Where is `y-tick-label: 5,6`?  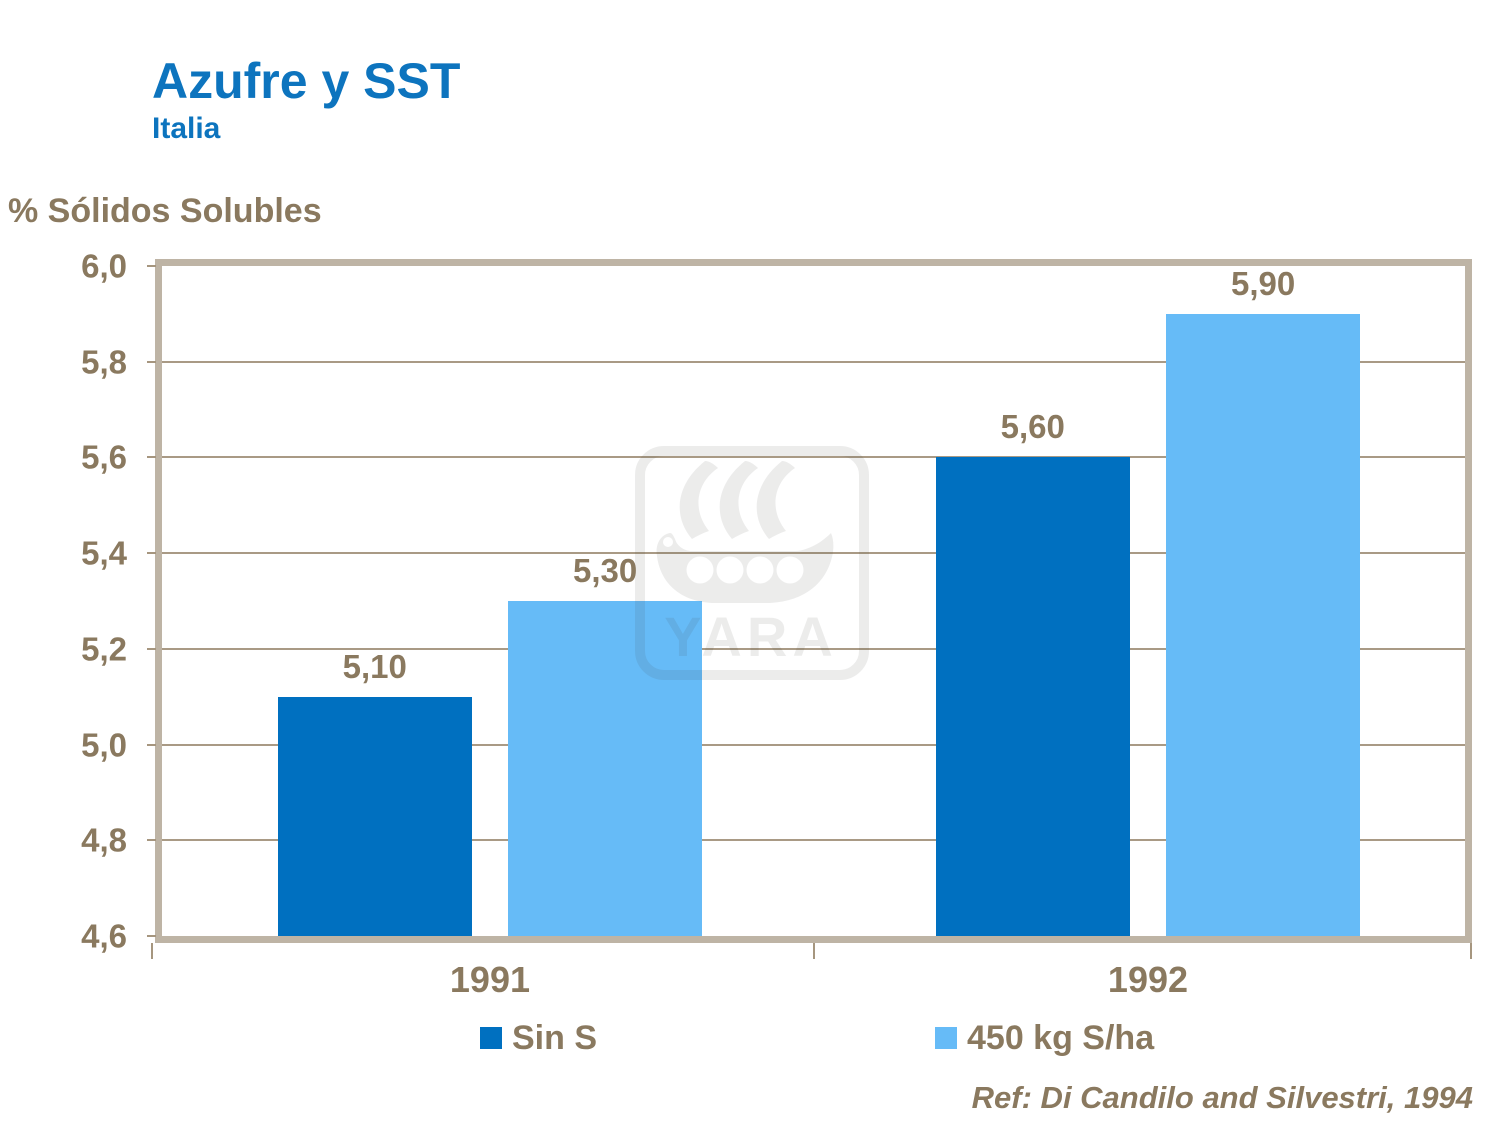 y-tick-label: 5,6 is located at coordinates (104, 457).